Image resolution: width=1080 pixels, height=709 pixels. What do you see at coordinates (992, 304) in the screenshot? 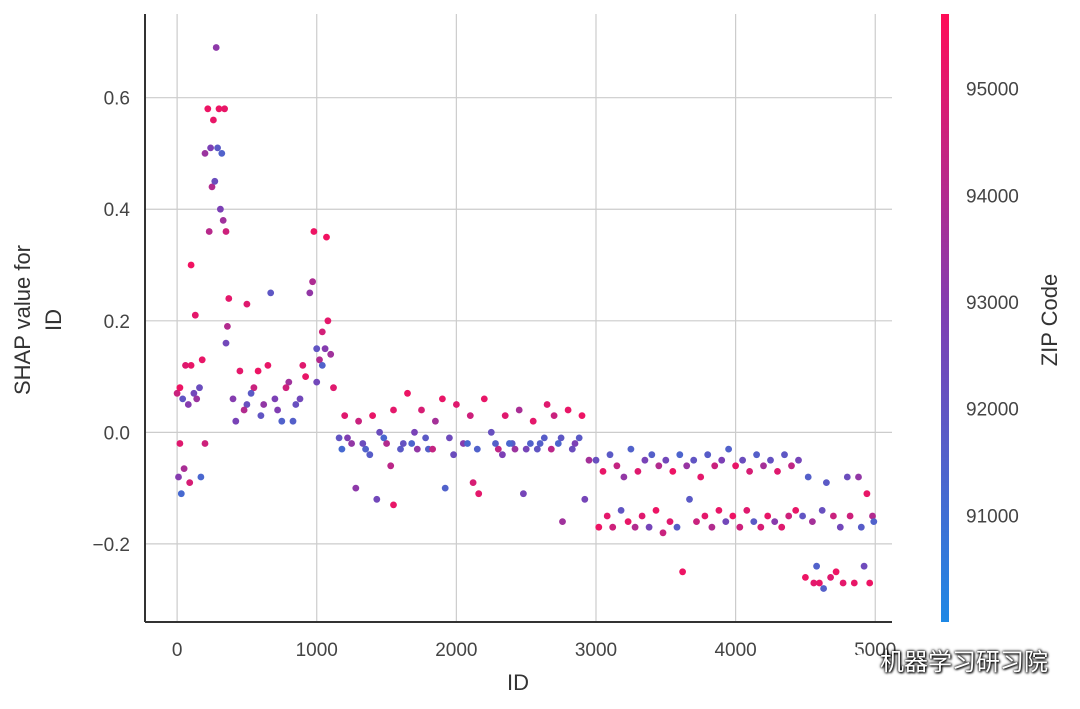
I see `colorbar-ticks: 95000 94000 93000 92000 91000` at bounding box center [992, 304].